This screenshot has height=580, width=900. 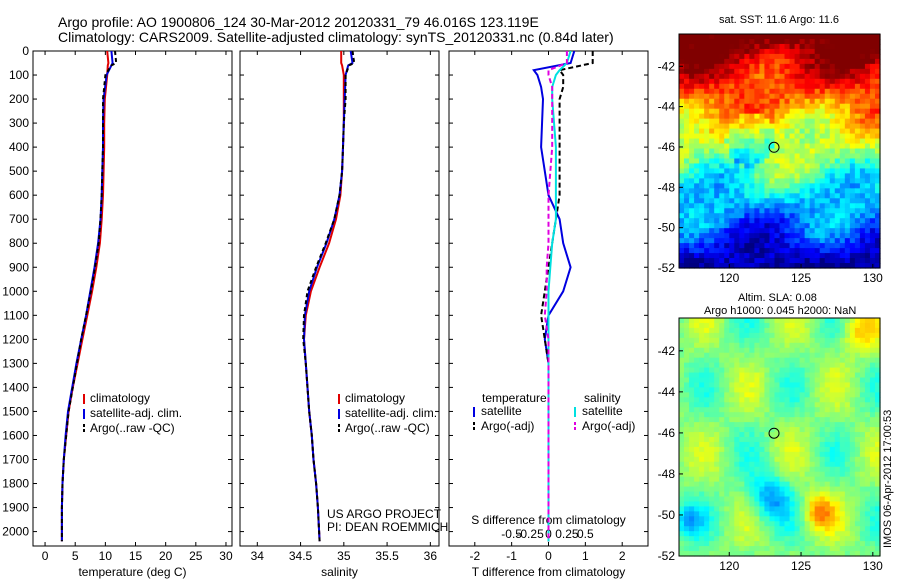 What do you see at coordinates (258, 556) in the screenshot?
I see `x-tick-label: 34` at bounding box center [258, 556].